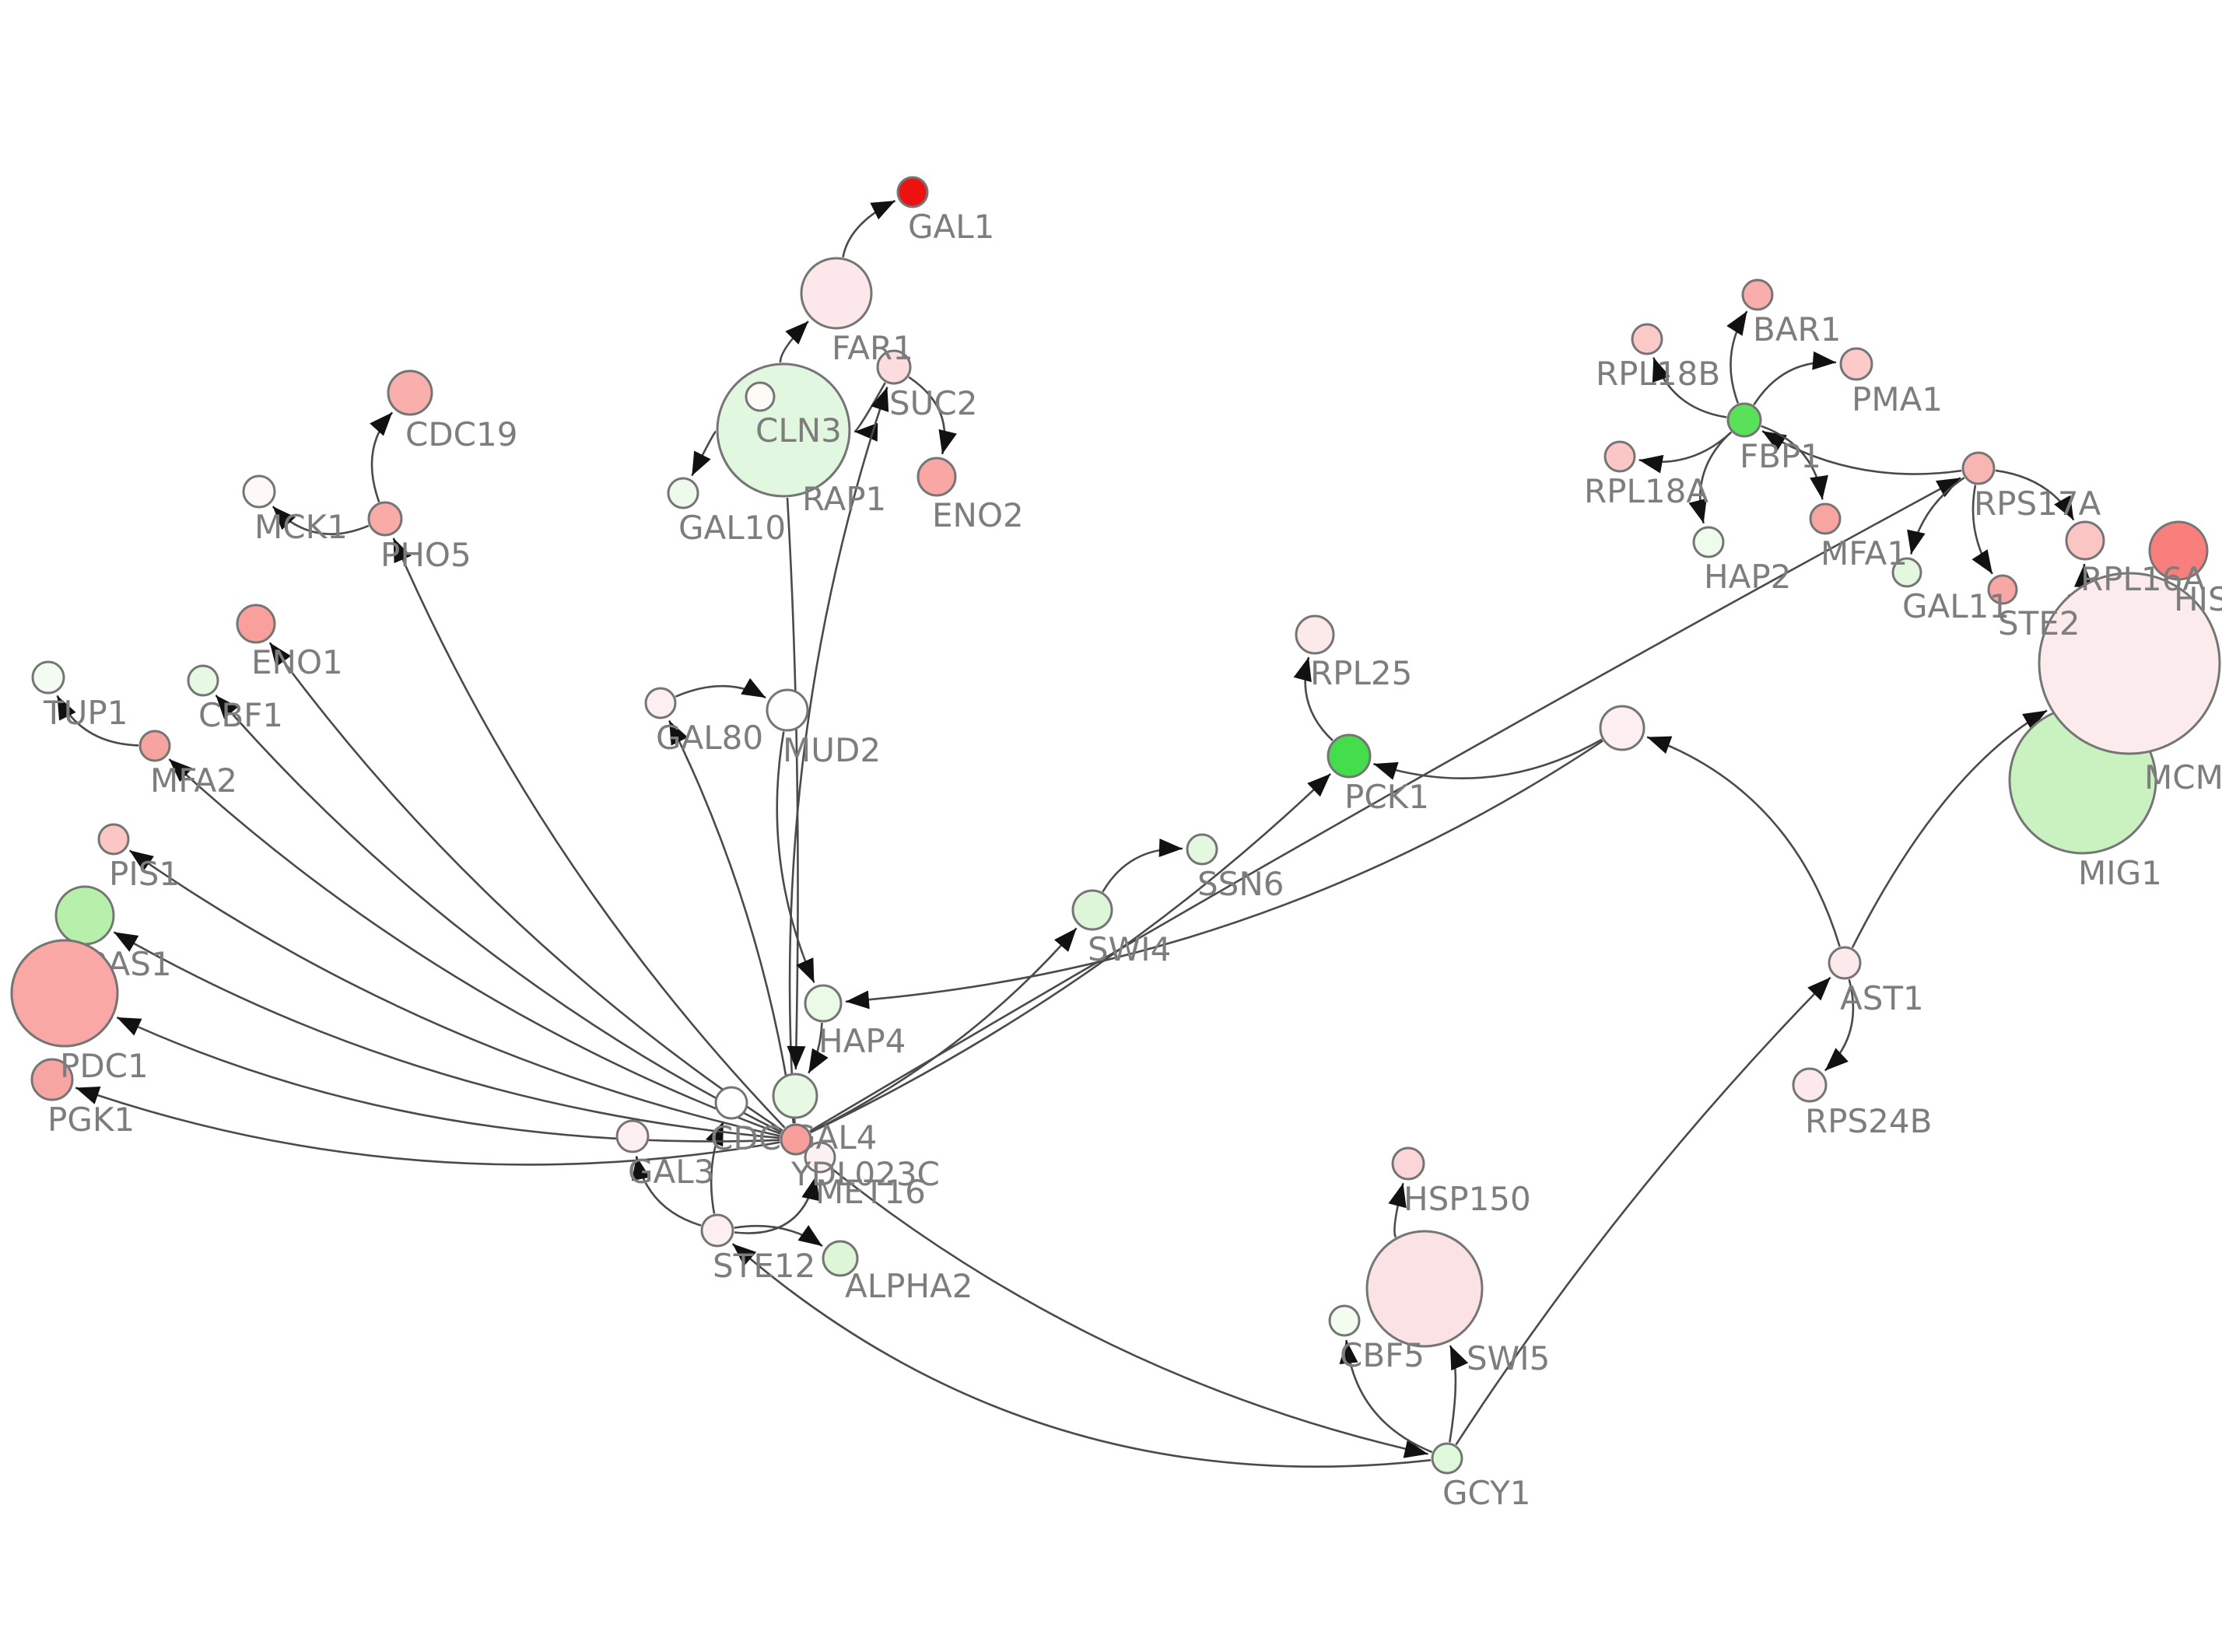  Describe the element at coordinates (1810, 1085) in the screenshot. I see `node-rps24b` at that location.